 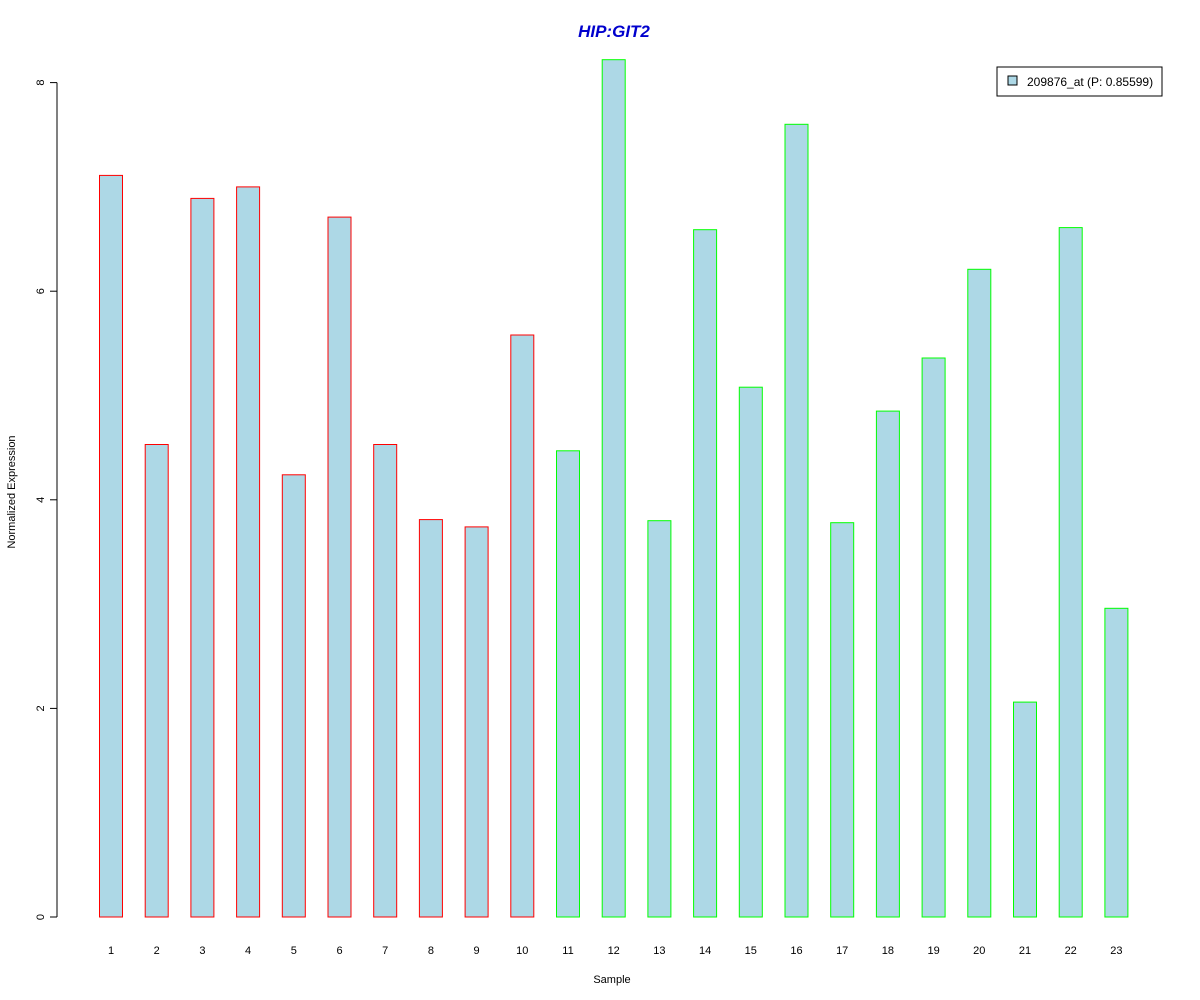 I want to click on x-tick-label: 3, so click(x=202, y=951).